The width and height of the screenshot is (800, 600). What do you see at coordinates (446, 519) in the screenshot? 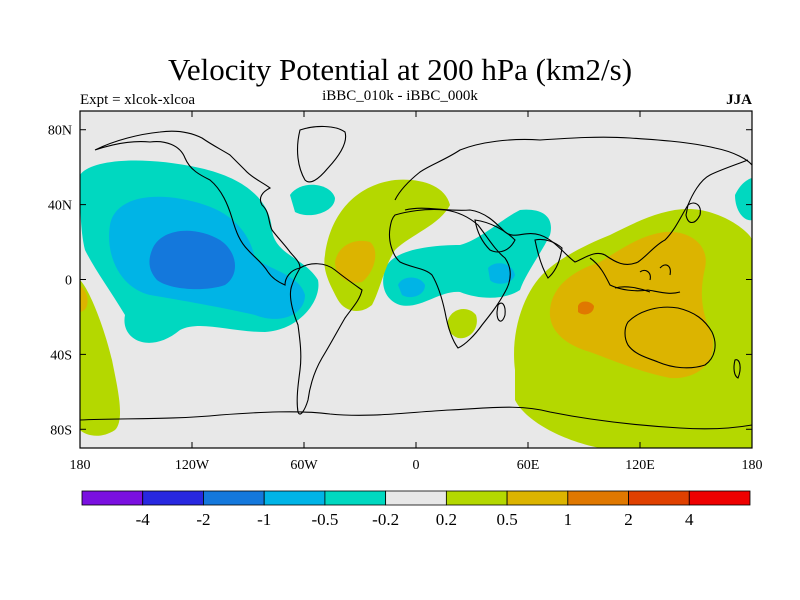
I see `colorbar-label: 0.2` at bounding box center [446, 519].